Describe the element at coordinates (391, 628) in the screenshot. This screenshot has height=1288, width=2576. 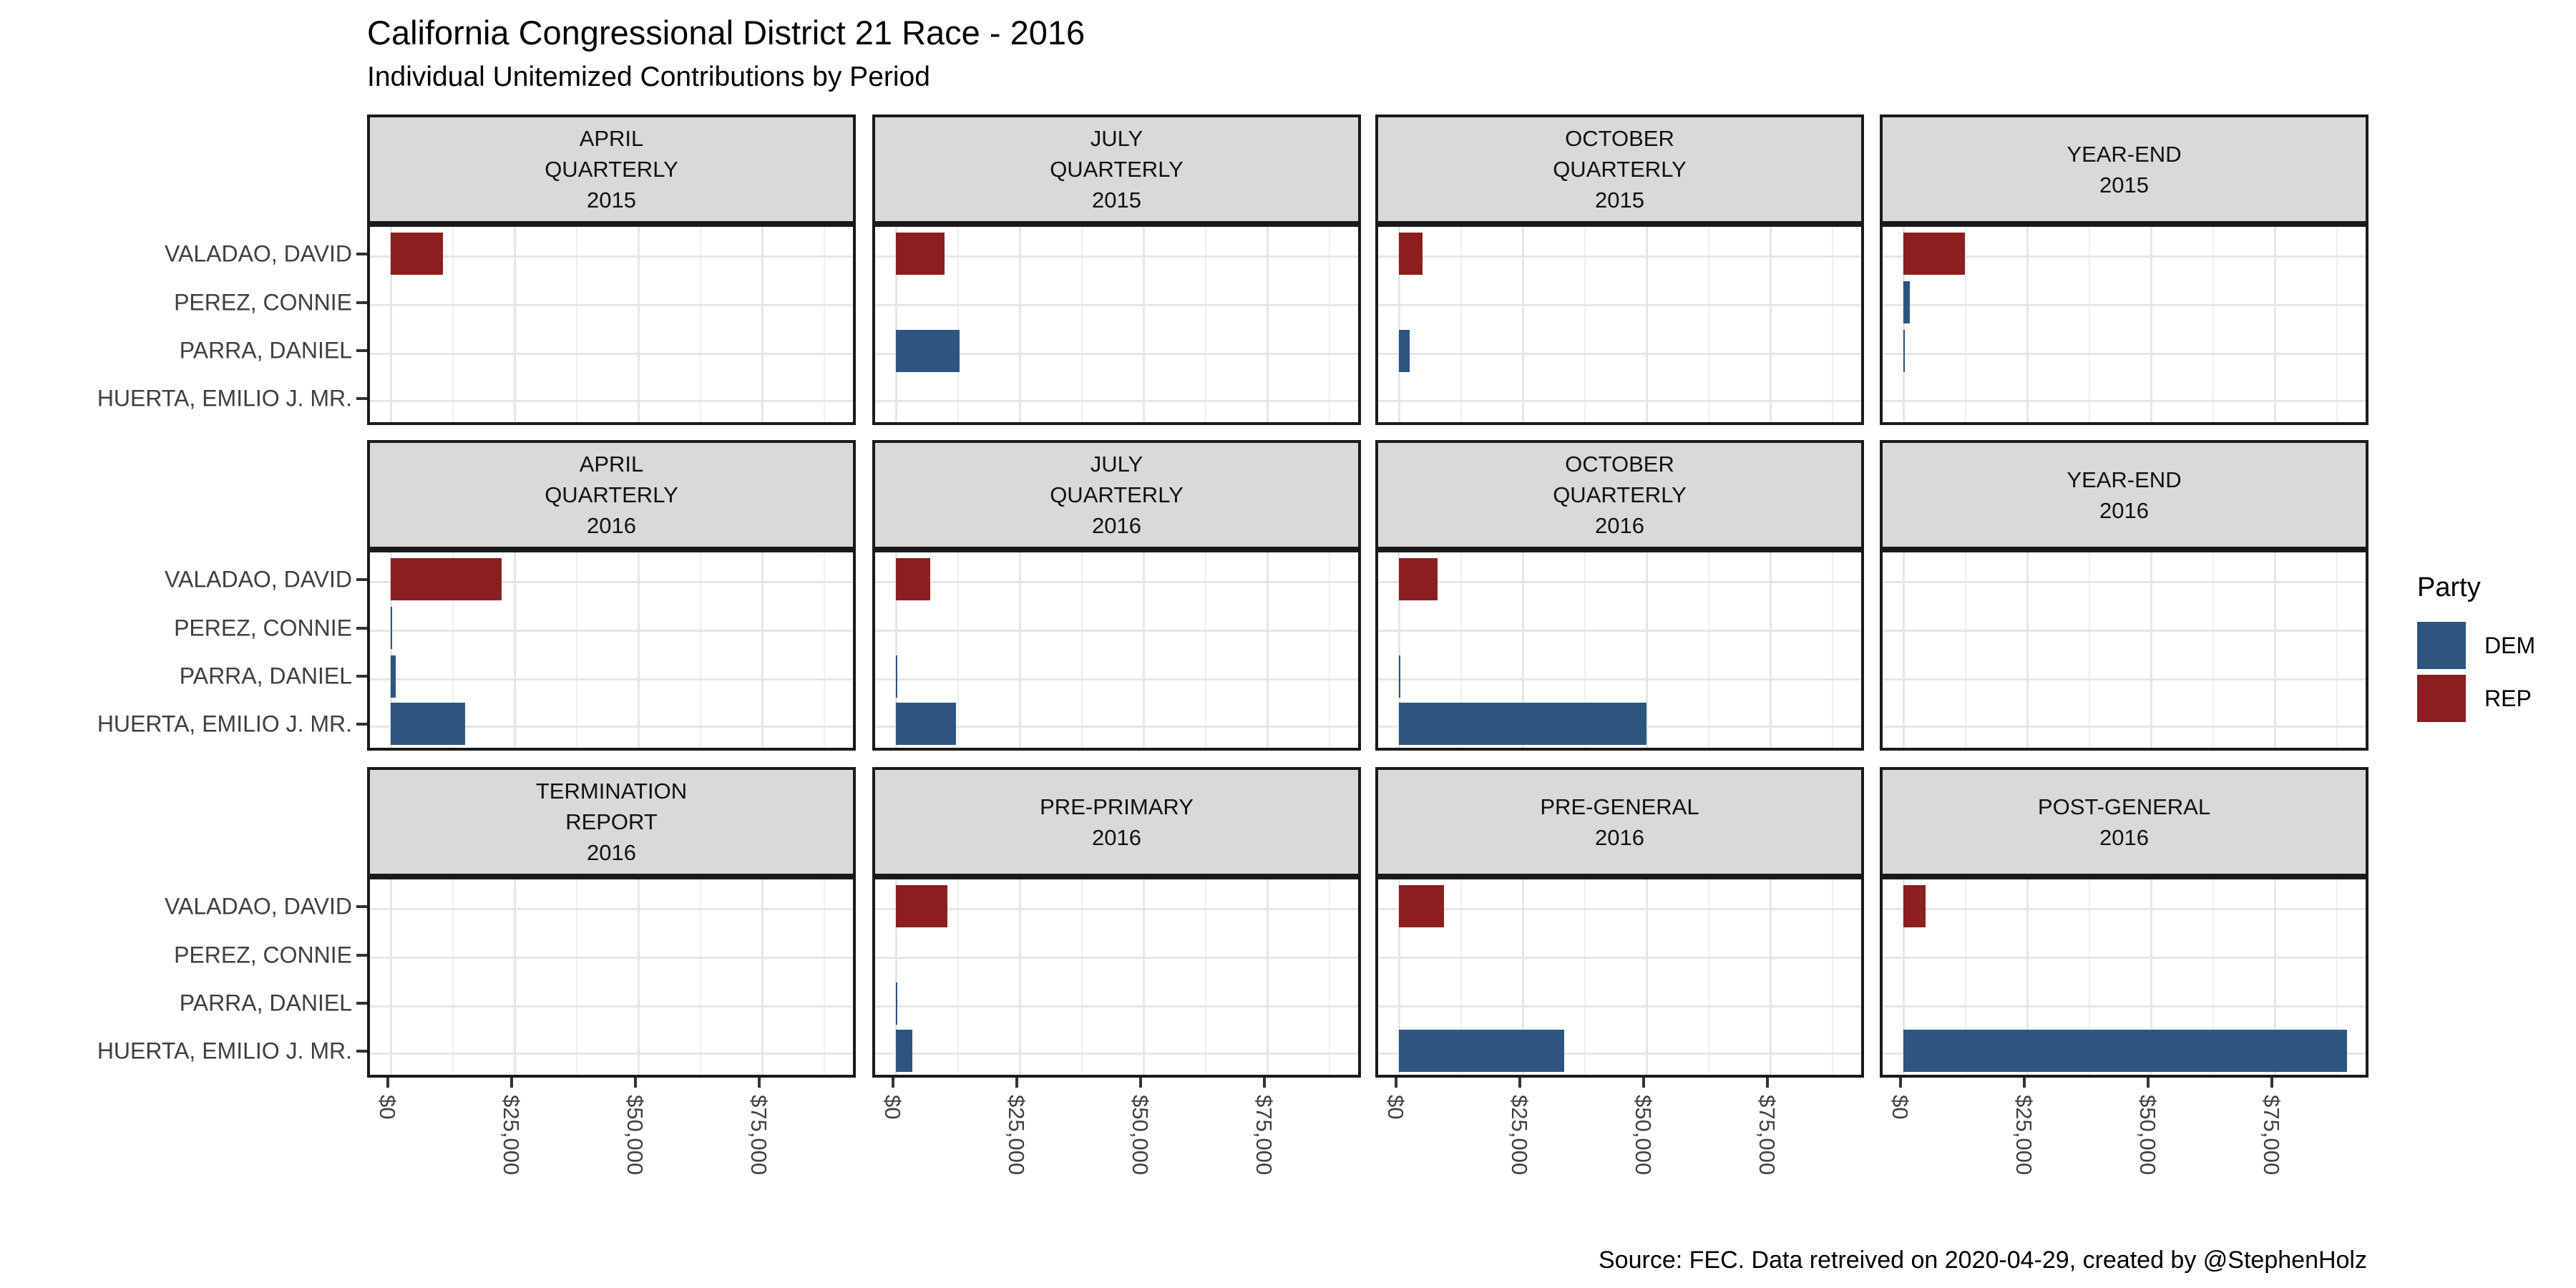
I see `bar-perez` at that location.